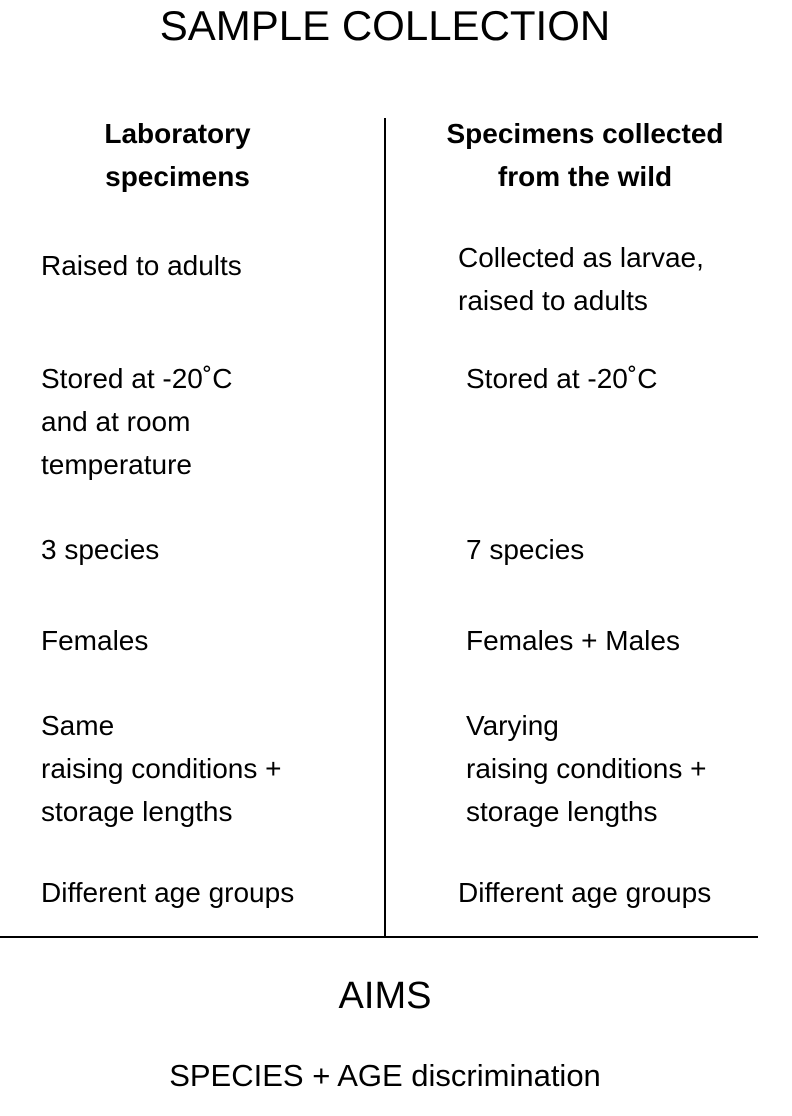 The width and height of the screenshot is (792, 1116). I want to click on right-row-raising-line: Collected as larvae,, so click(581, 257).